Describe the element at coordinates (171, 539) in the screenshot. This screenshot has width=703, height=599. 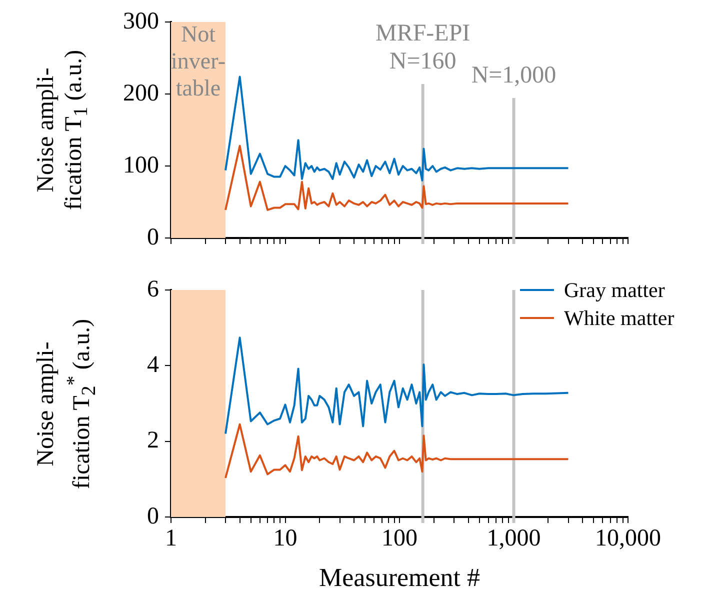
I see `x-tick-label: 1` at that location.